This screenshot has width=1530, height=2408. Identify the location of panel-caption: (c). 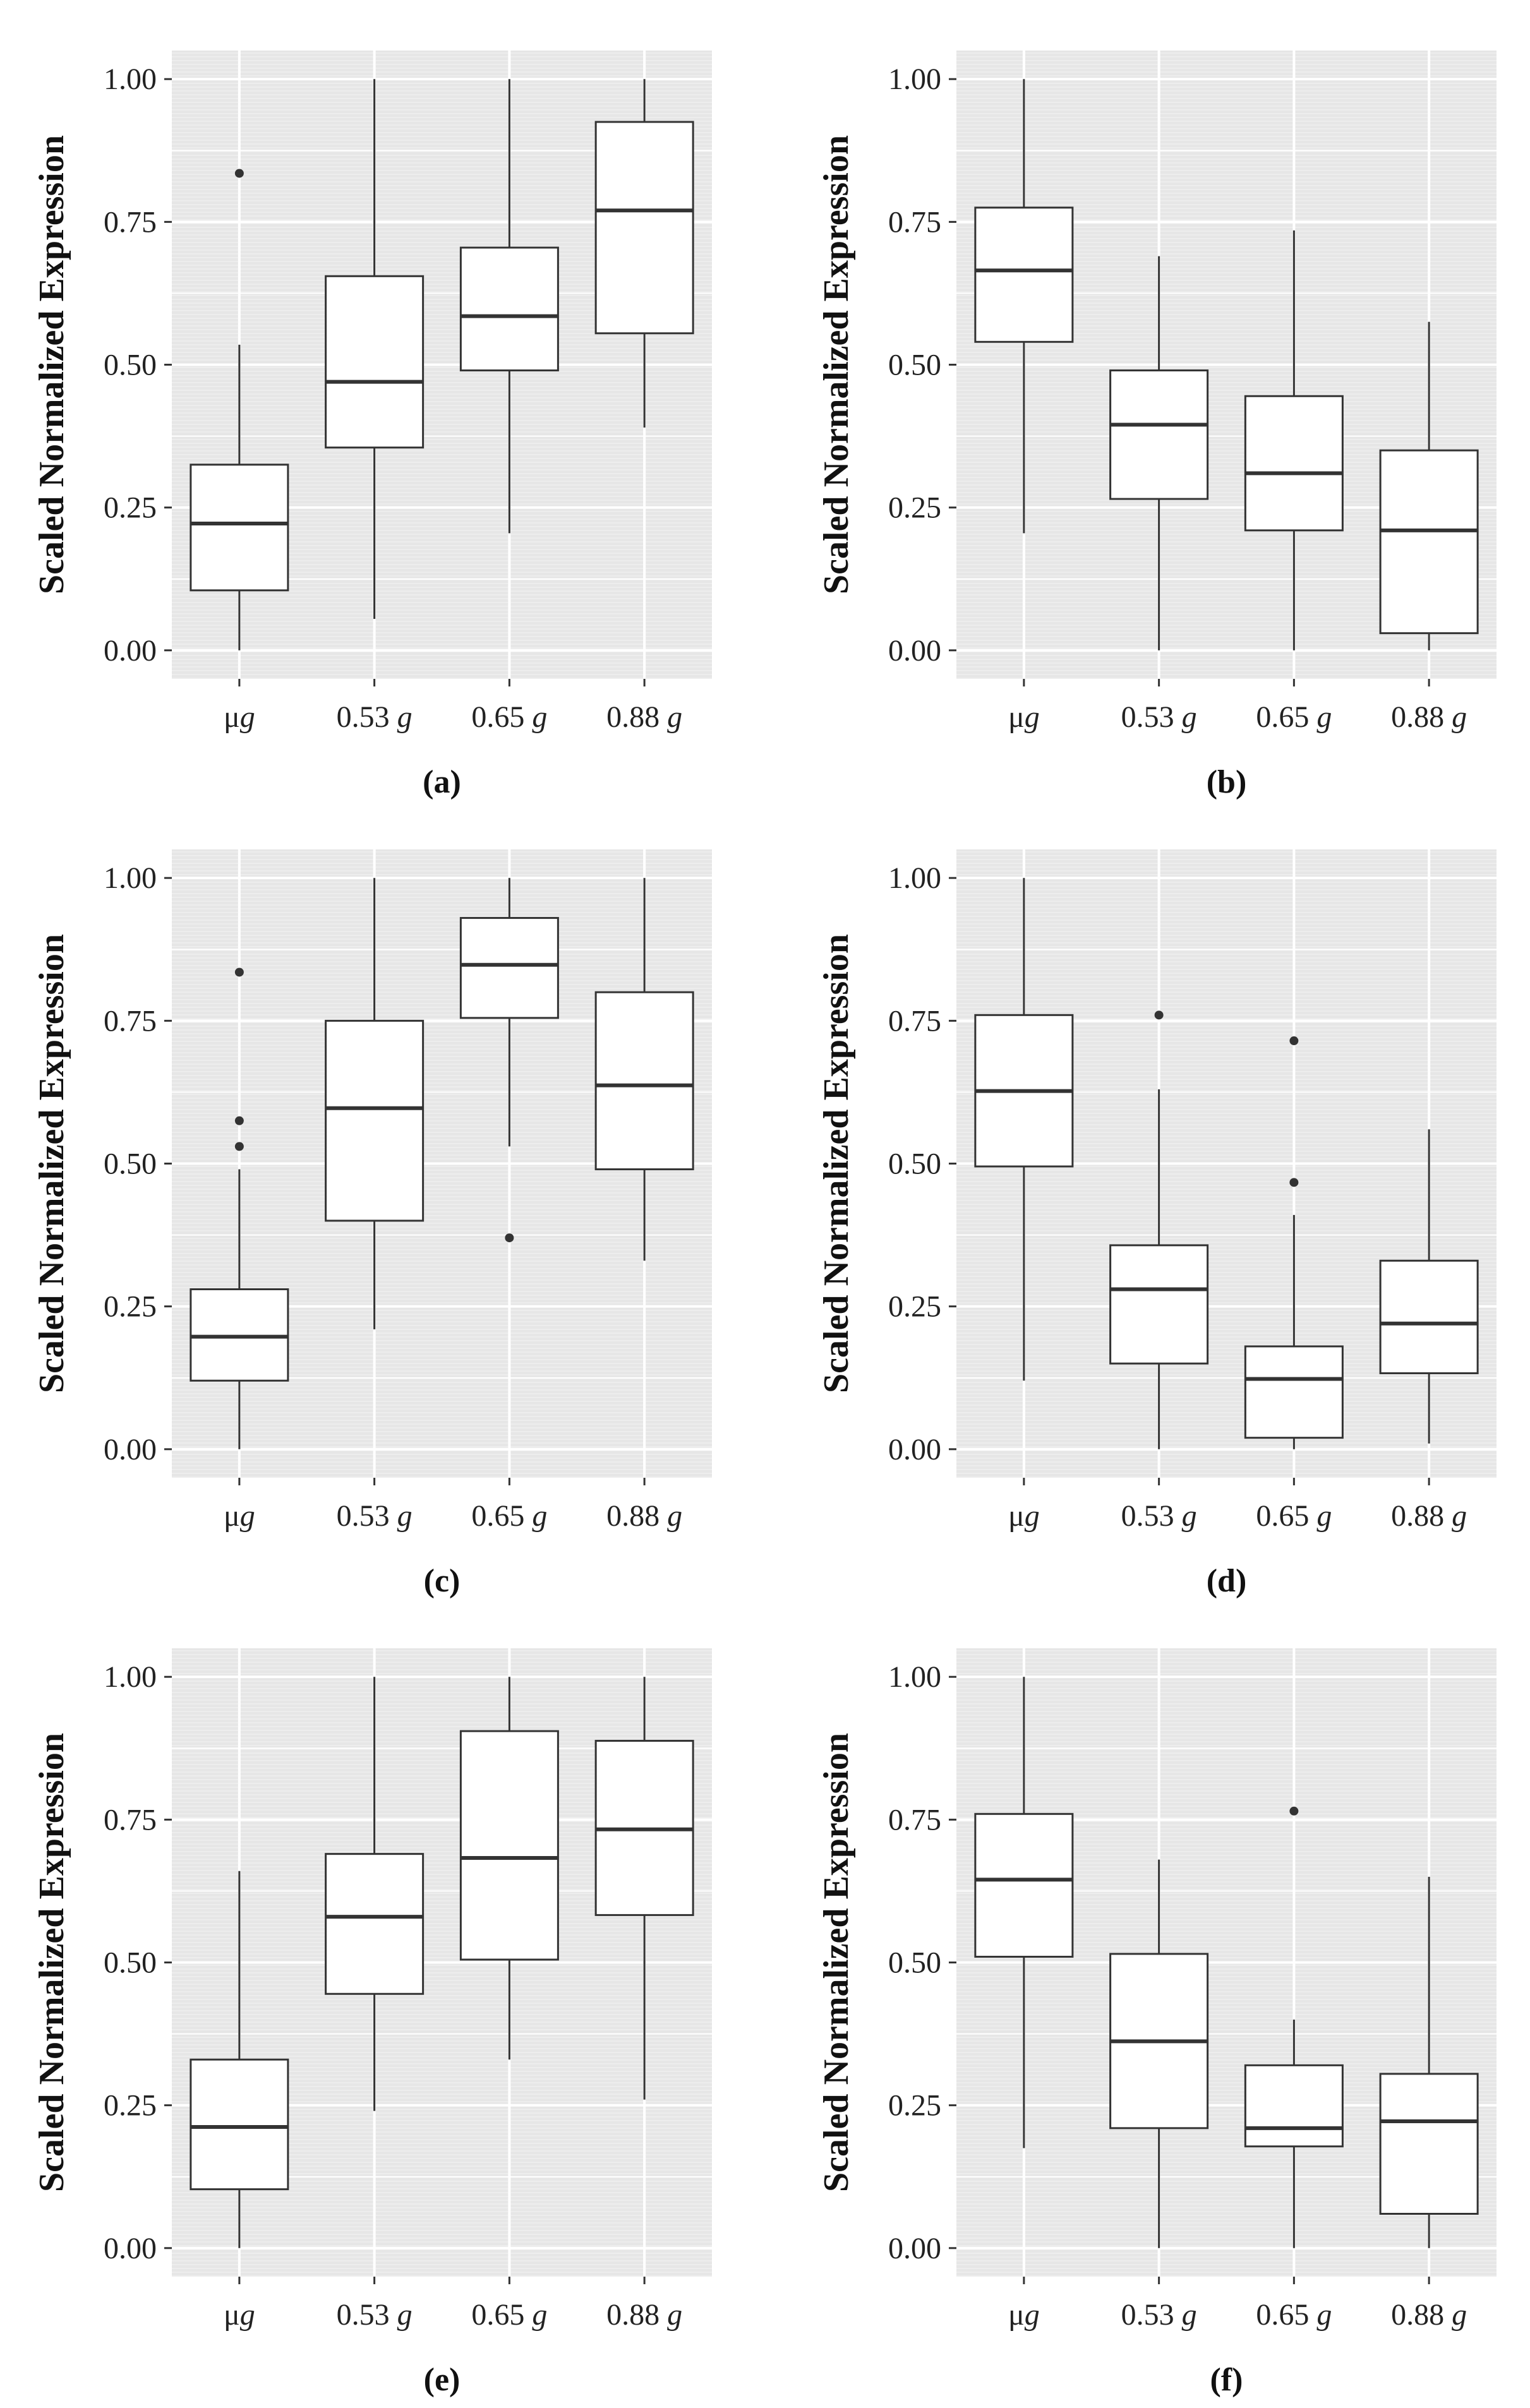
(442, 1581).